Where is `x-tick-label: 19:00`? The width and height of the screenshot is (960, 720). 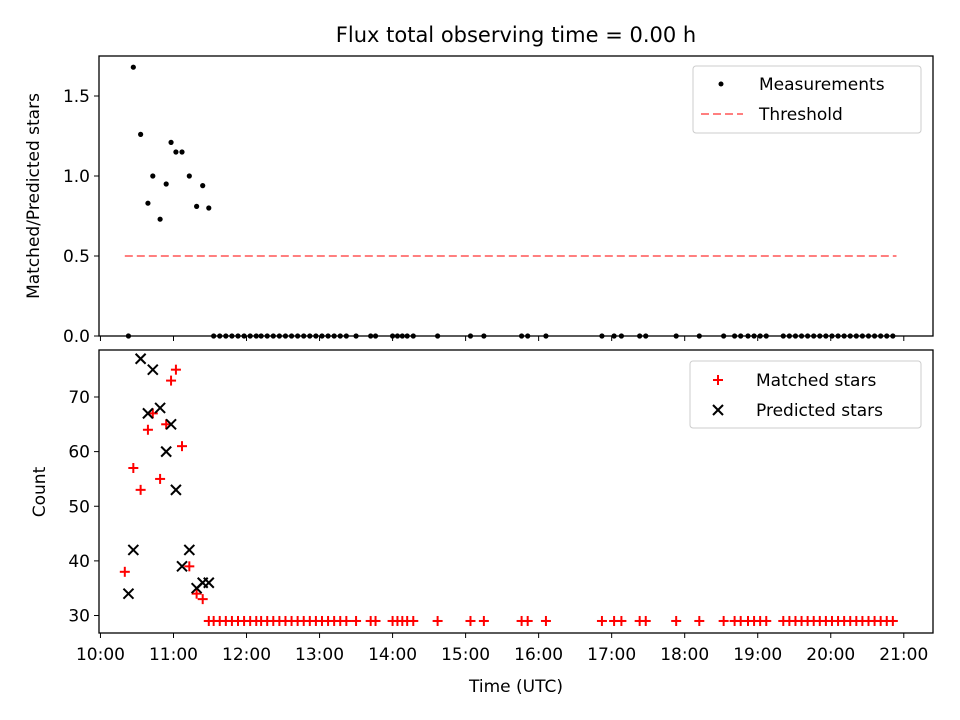 x-tick-label: 19:00 is located at coordinates (757, 655).